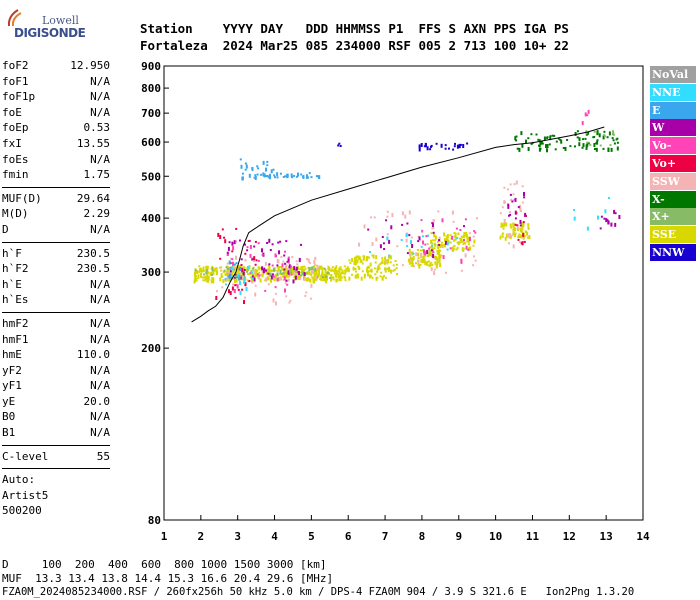 The width and height of the screenshot is (700, 600). Describe the element at coordinates (56, 113) in the screenshot. I see `param-row: foE N/A` at that location.